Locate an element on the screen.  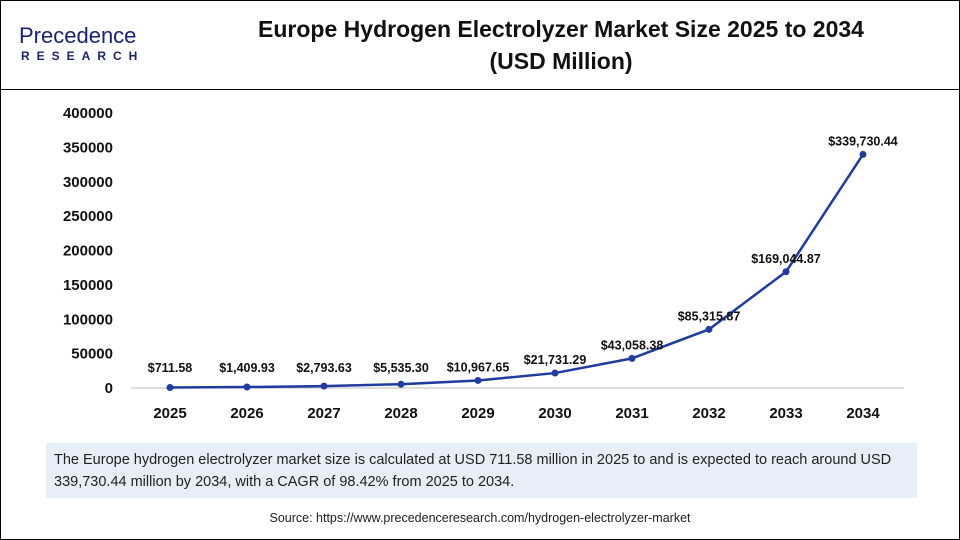
data-label: $10,967.65 is located at coordinates (478, 367).